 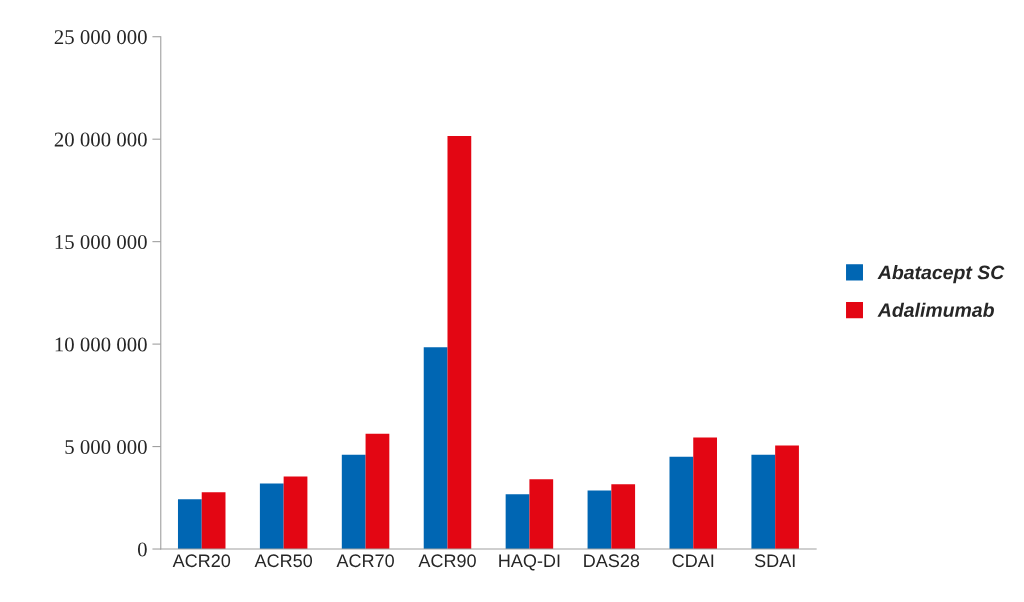 I want to click on x-tick-label: ACR90, so click(x=447, y=561).